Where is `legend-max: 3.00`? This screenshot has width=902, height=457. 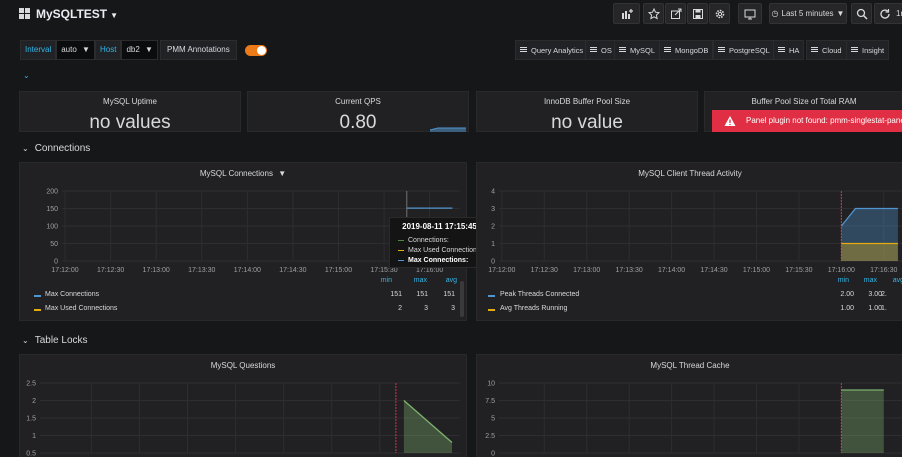 legend-max: 3.00 is located at coordinates (875, 294).